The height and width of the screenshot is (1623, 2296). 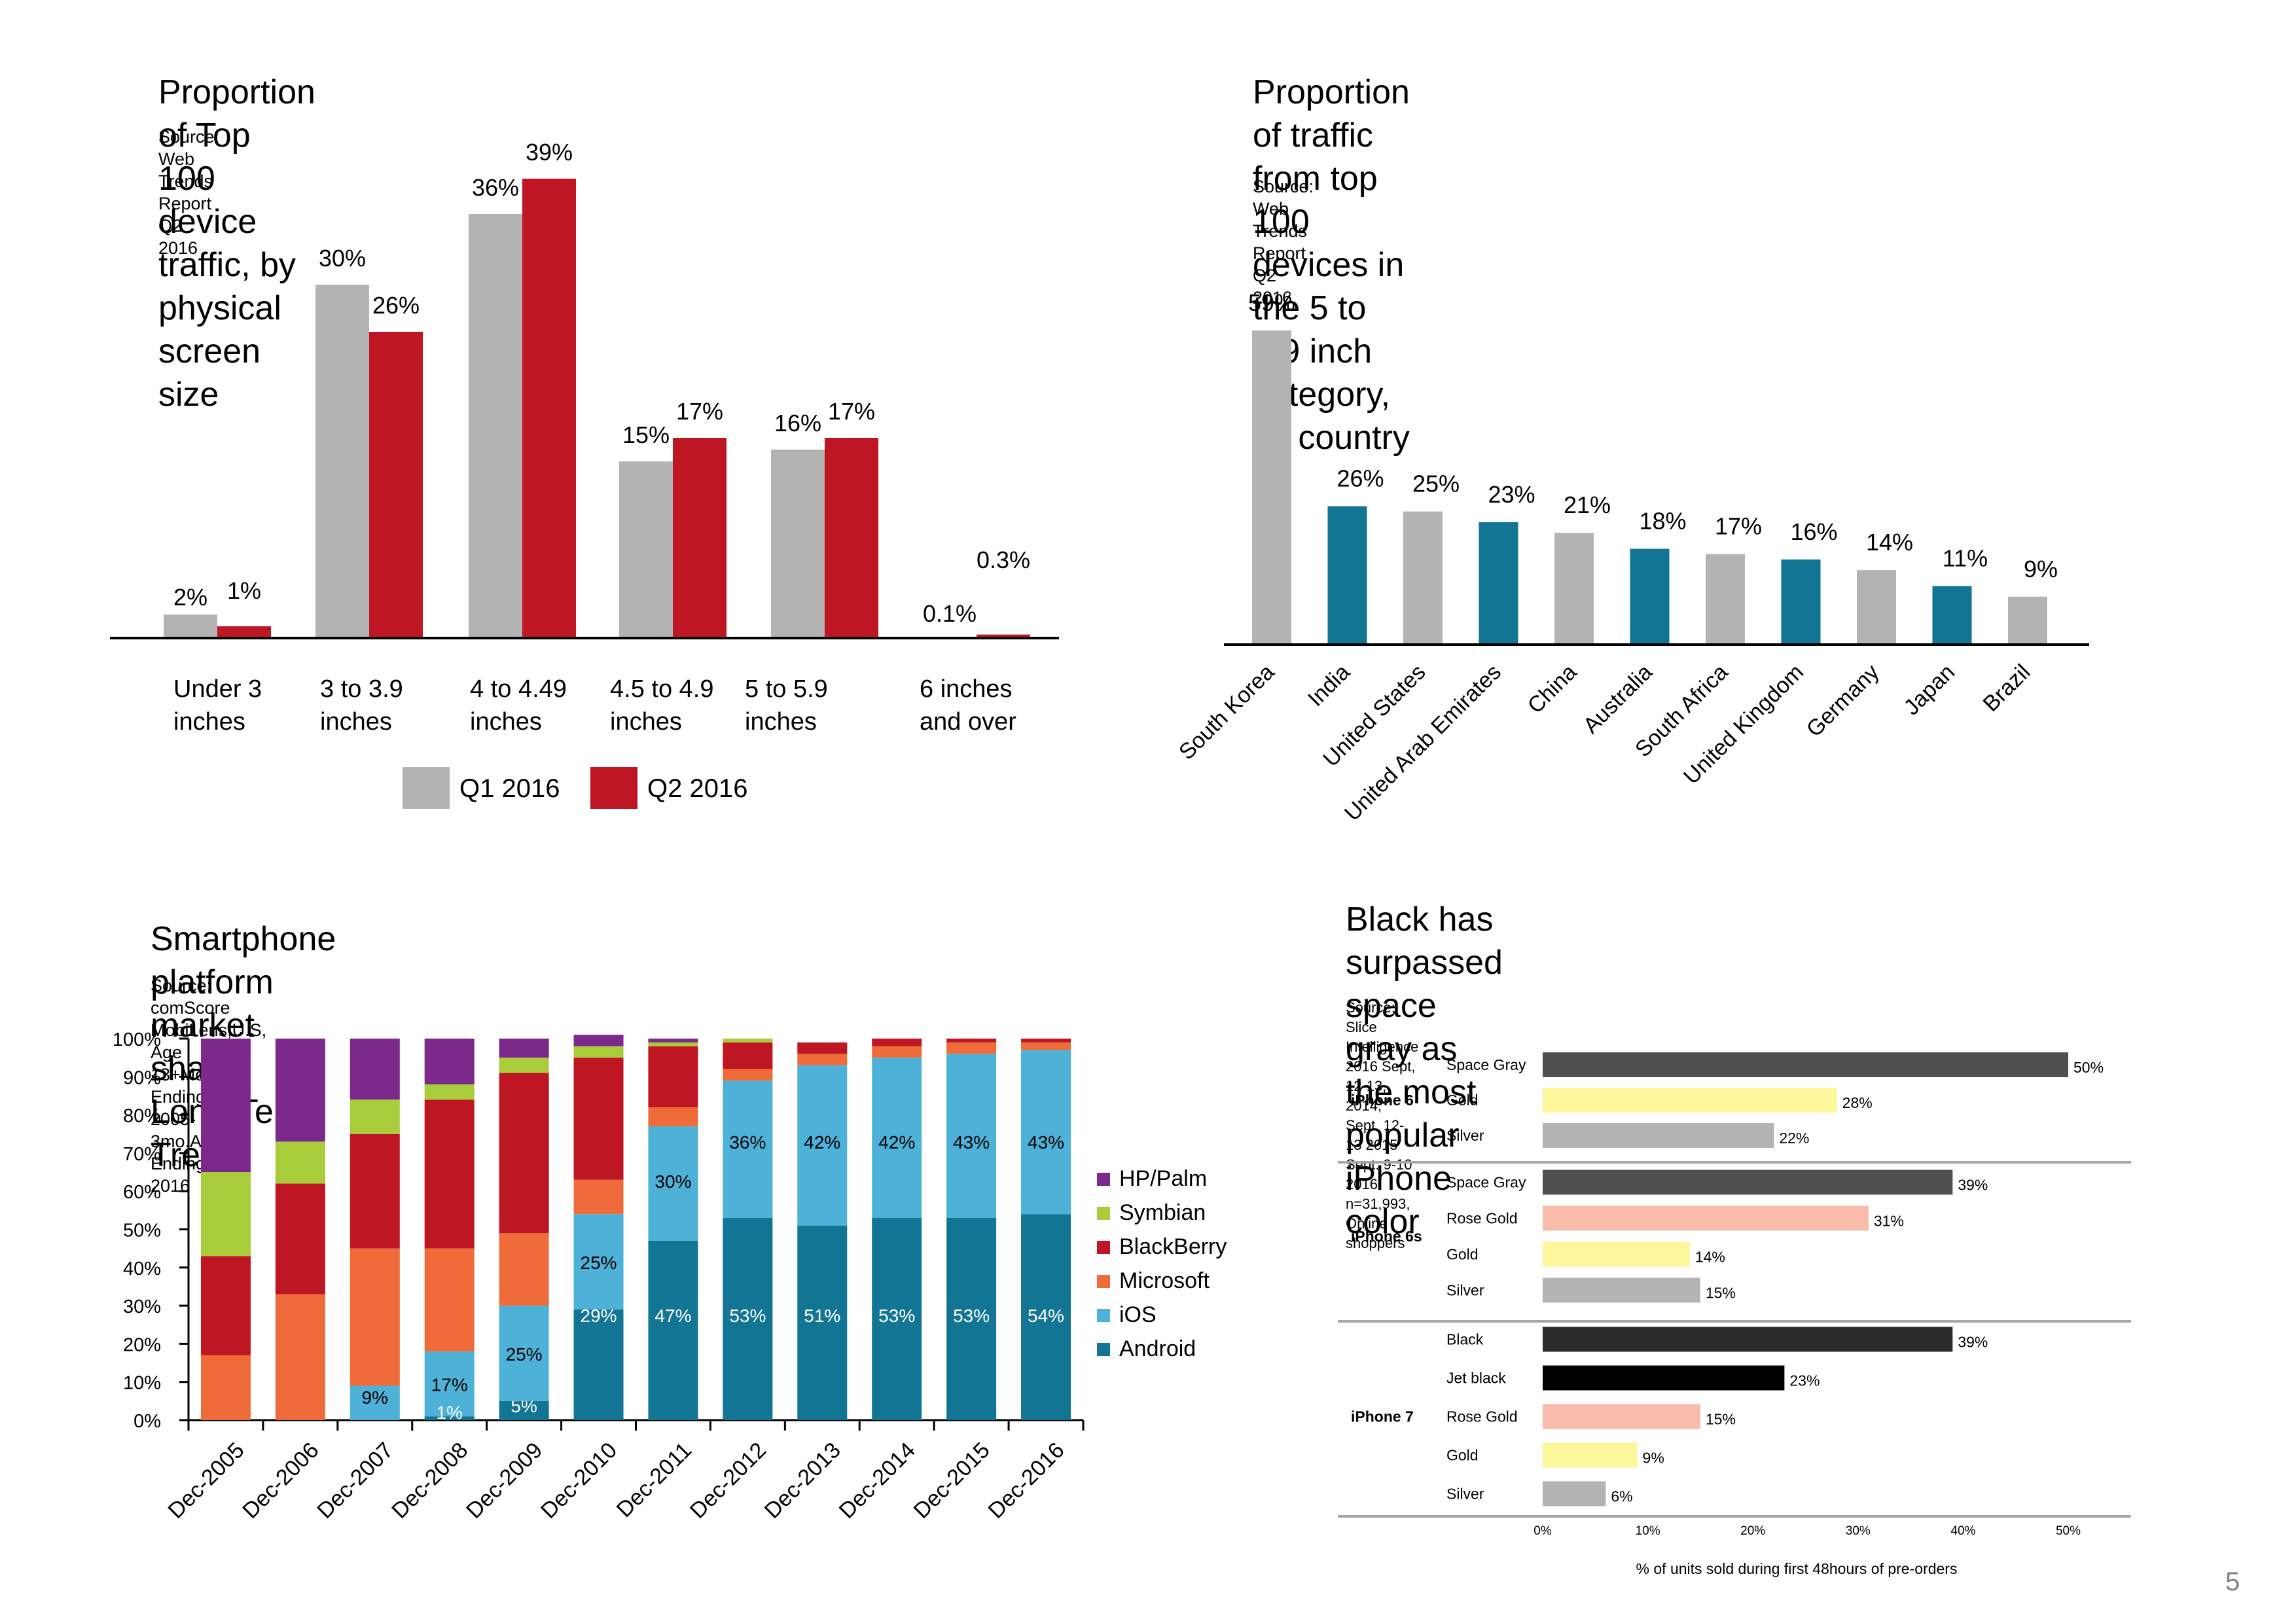 What do you see at coordinates (1462, 1254) in the screenshot?
I see `iphone-bar-label-1-2: Gold` at bounding box center [1462, 1254].